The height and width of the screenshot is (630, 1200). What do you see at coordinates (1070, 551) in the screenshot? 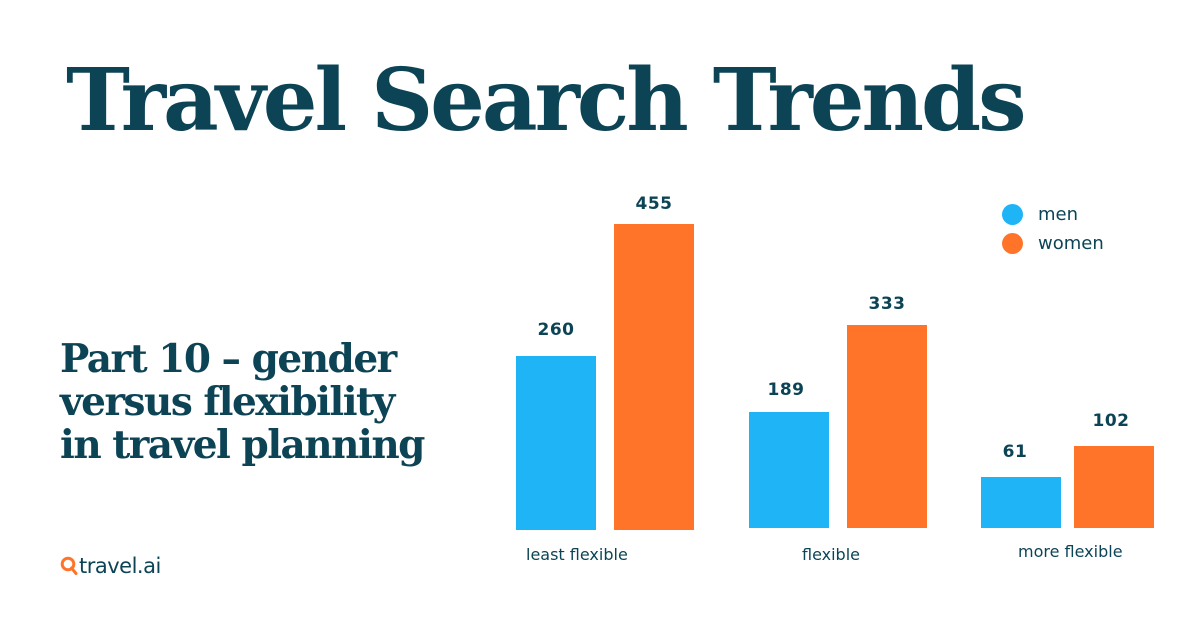
I see `category-label: more flexible` at bounding box center [1070, 551].